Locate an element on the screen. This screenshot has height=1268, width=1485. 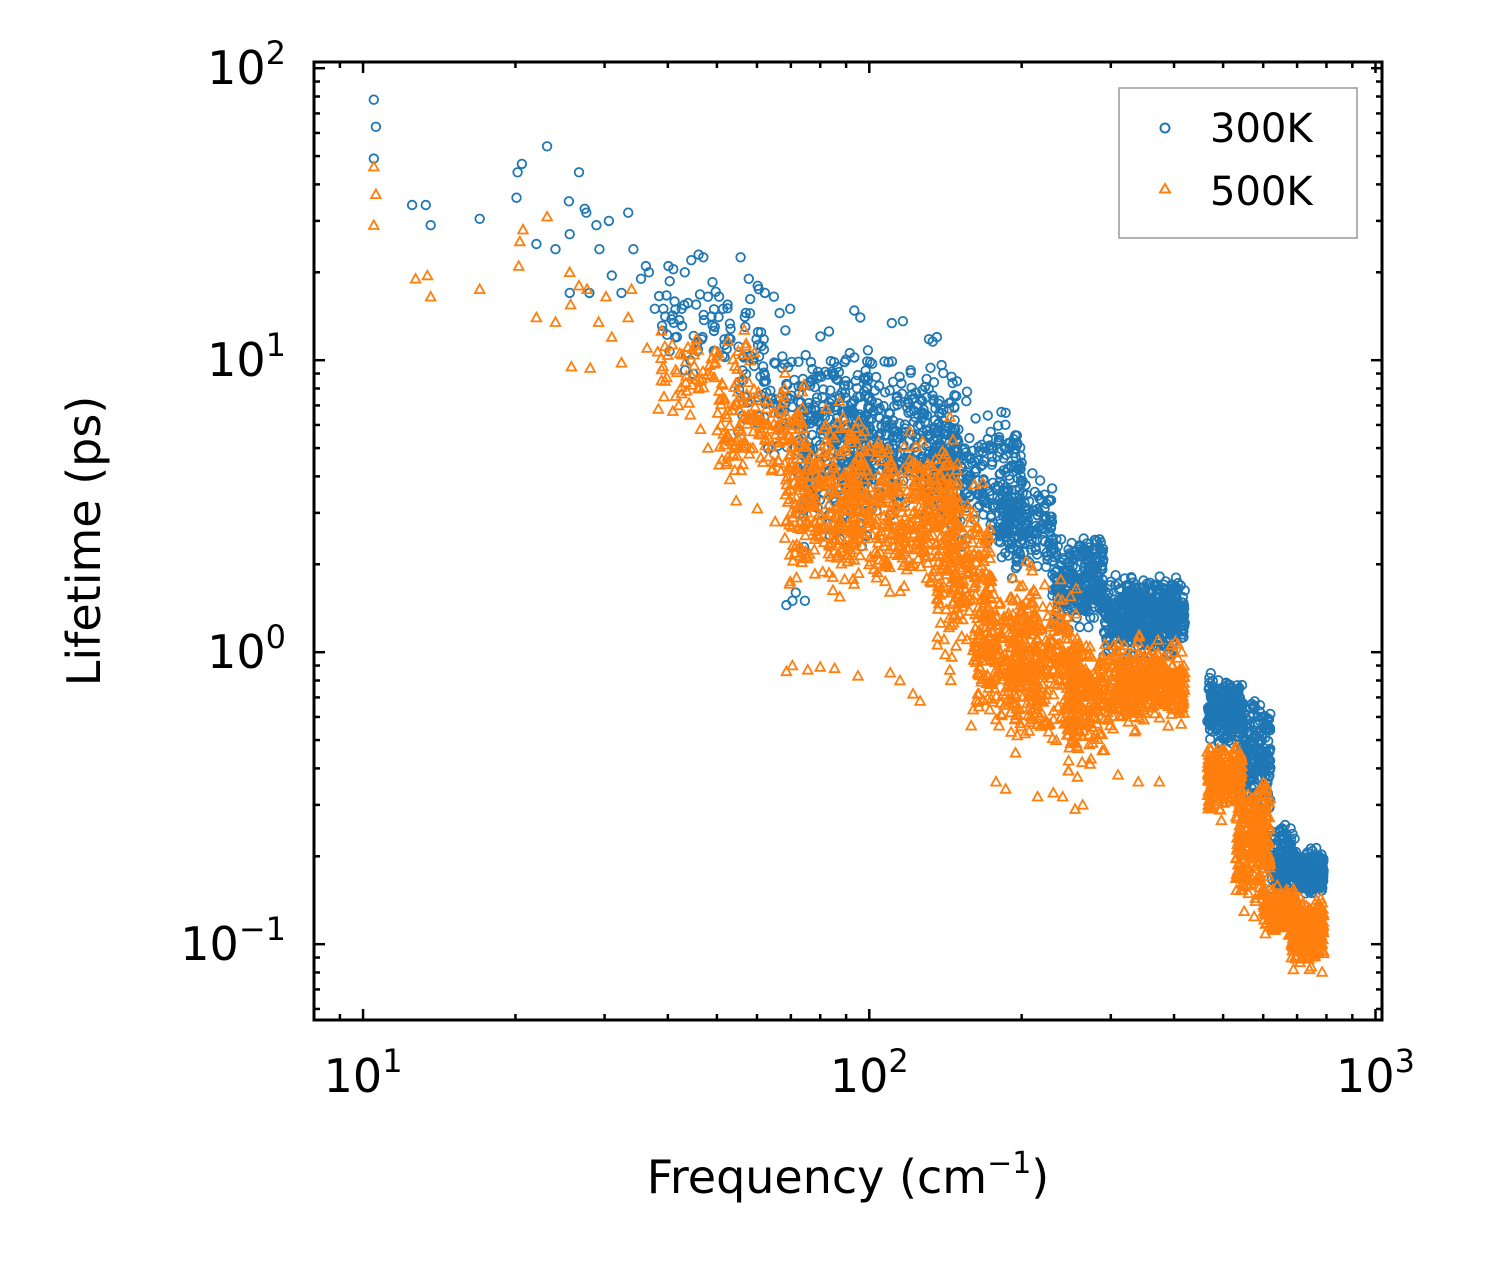
data-point-300k-2081 is located at coordinates (1179, 611).